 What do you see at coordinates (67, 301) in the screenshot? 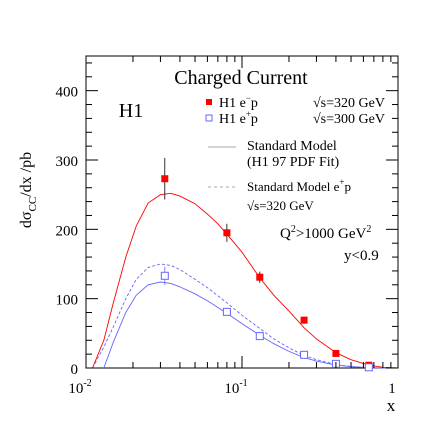
I see `y-tick-label: 100` at bounding box center [67, 301].